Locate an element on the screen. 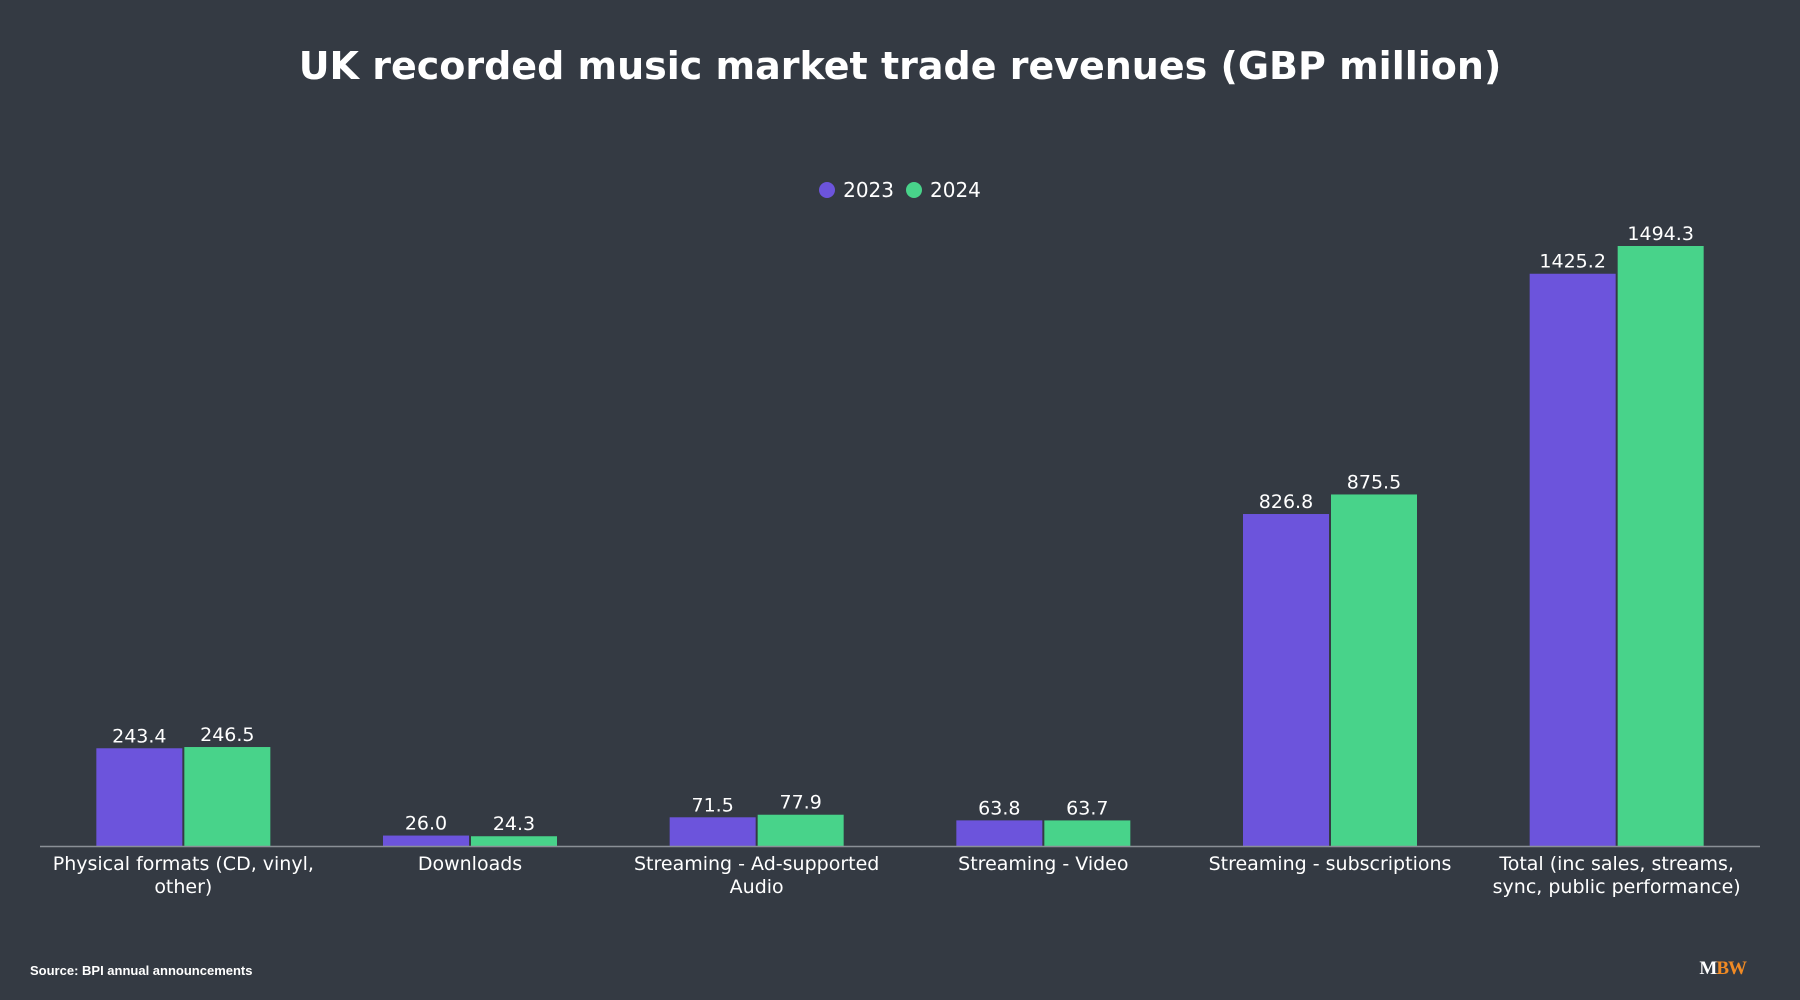  logo-part-bw: BW is located at coordinates (1731, 968).